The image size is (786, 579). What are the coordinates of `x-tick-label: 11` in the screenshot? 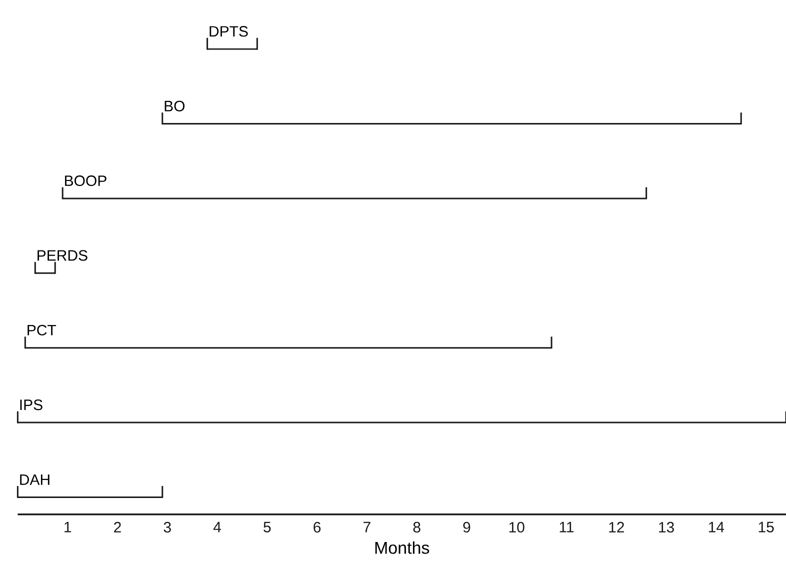 It's located at (567, 527).